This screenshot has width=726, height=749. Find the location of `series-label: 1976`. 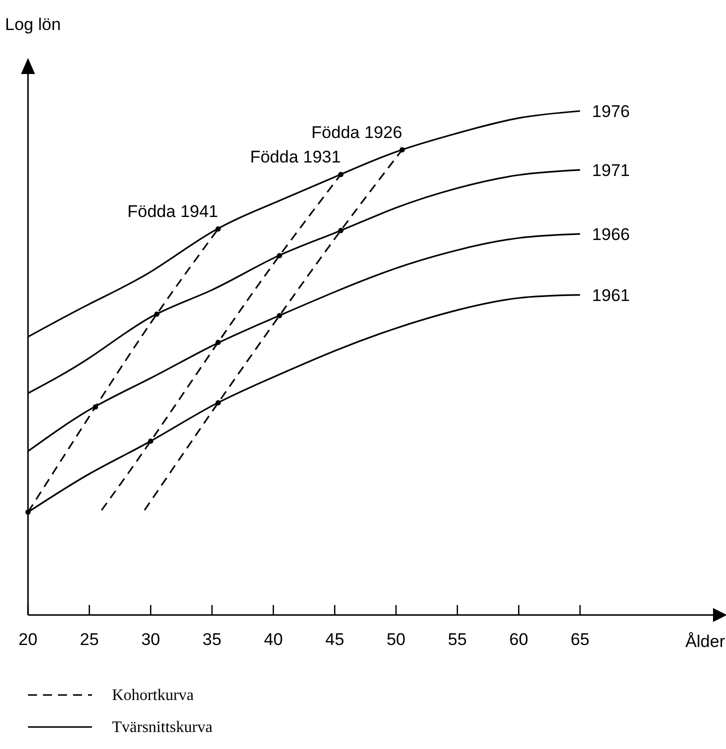

series-label: 1976 is located at coordinates (611, 111).